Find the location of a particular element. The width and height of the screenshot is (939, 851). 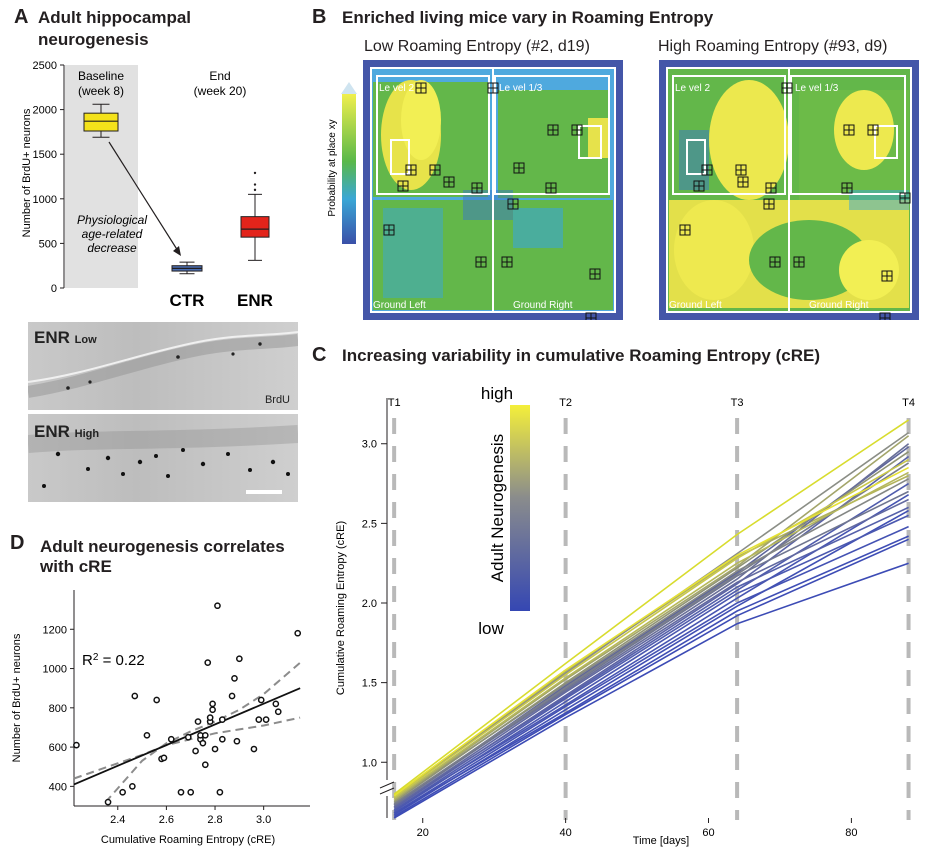

x-axis-ticks: 20 40 60 80 is located at coordinates (637, 828).